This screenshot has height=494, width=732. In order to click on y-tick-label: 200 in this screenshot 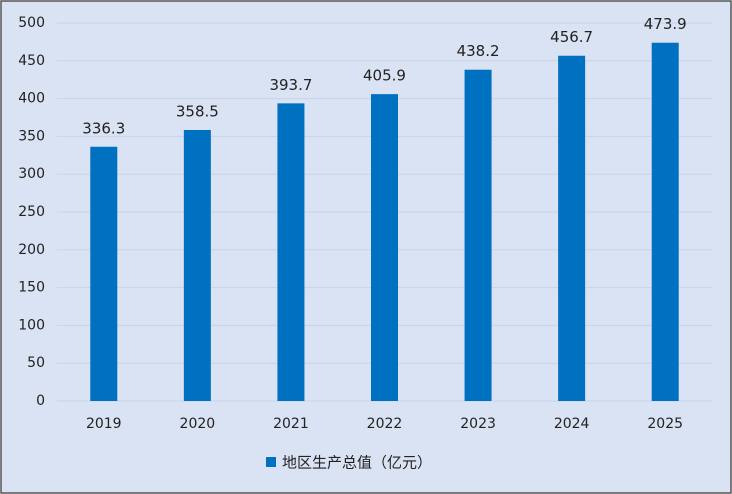, I will do `click(31, 250)`.